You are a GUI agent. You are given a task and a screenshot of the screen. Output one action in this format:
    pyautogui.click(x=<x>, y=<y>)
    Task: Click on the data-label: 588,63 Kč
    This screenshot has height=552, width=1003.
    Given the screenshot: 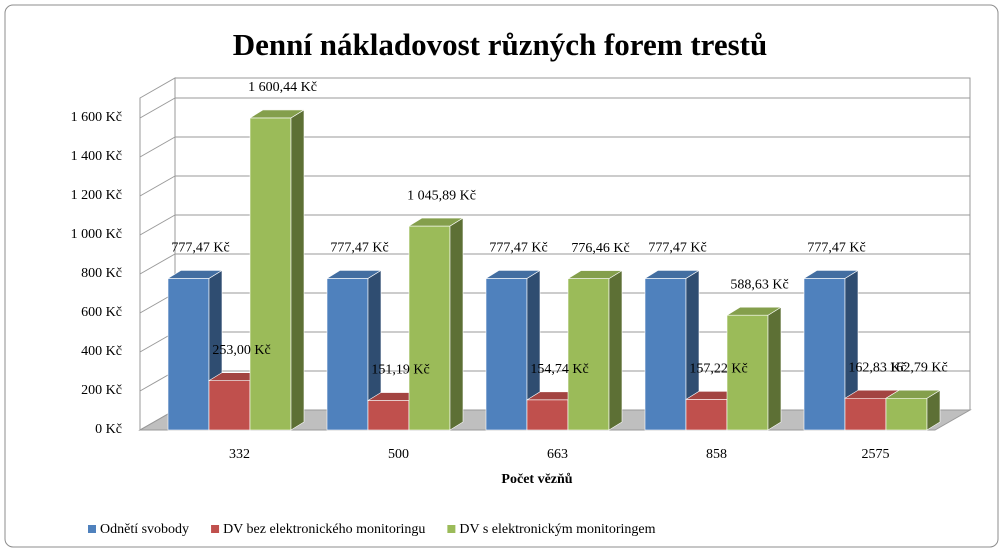 What is the action you would take?
    pyautogui.click(x=759, y=284)
    